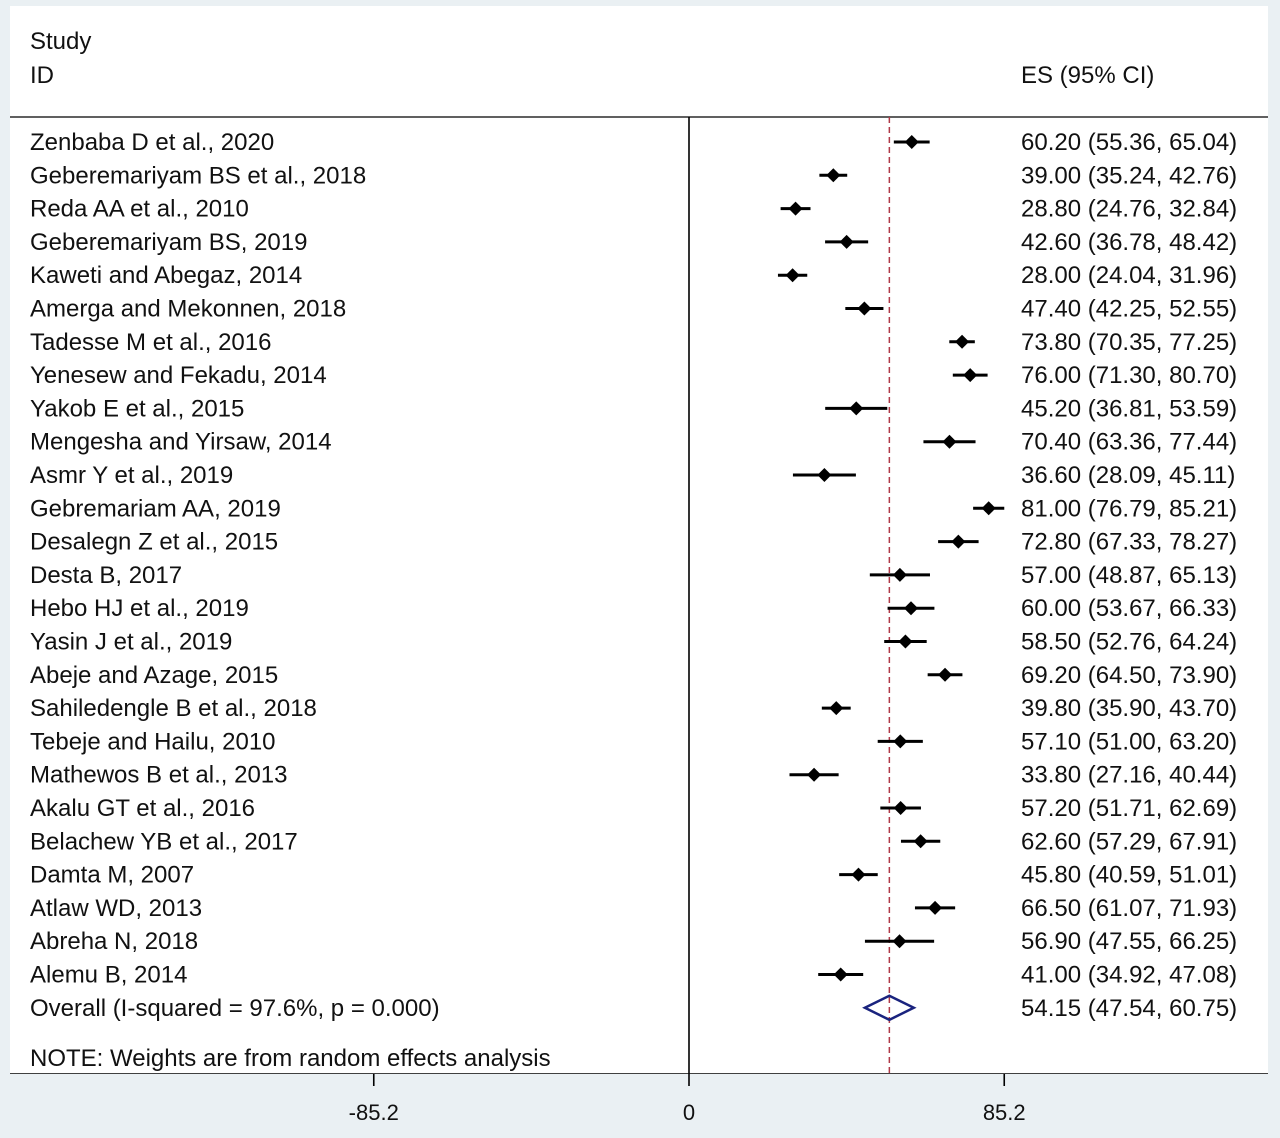 The width and height of the screenshot is (1280, 1138). I want to click on study-es-text: 73.80 (70.35, 77.25), so click(1129, 342).